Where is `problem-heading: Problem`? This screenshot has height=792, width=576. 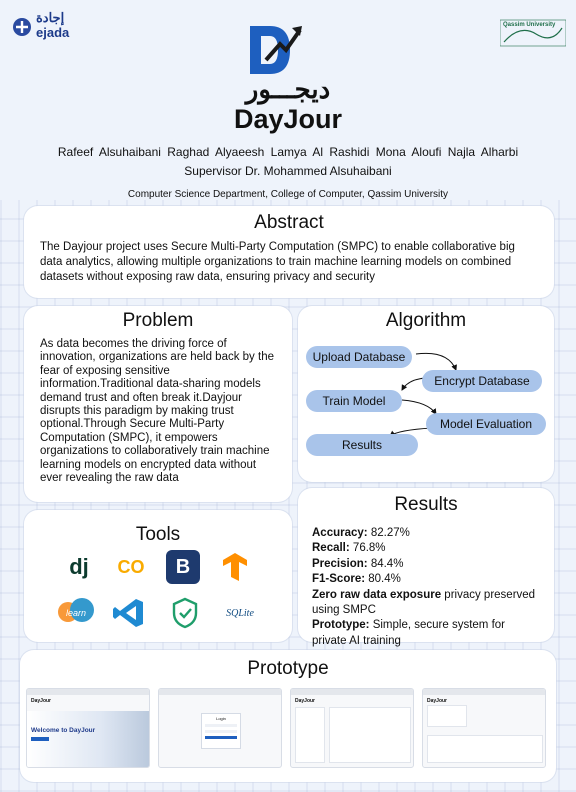
problem-heading: Problem is located at coordinates (158, 320).